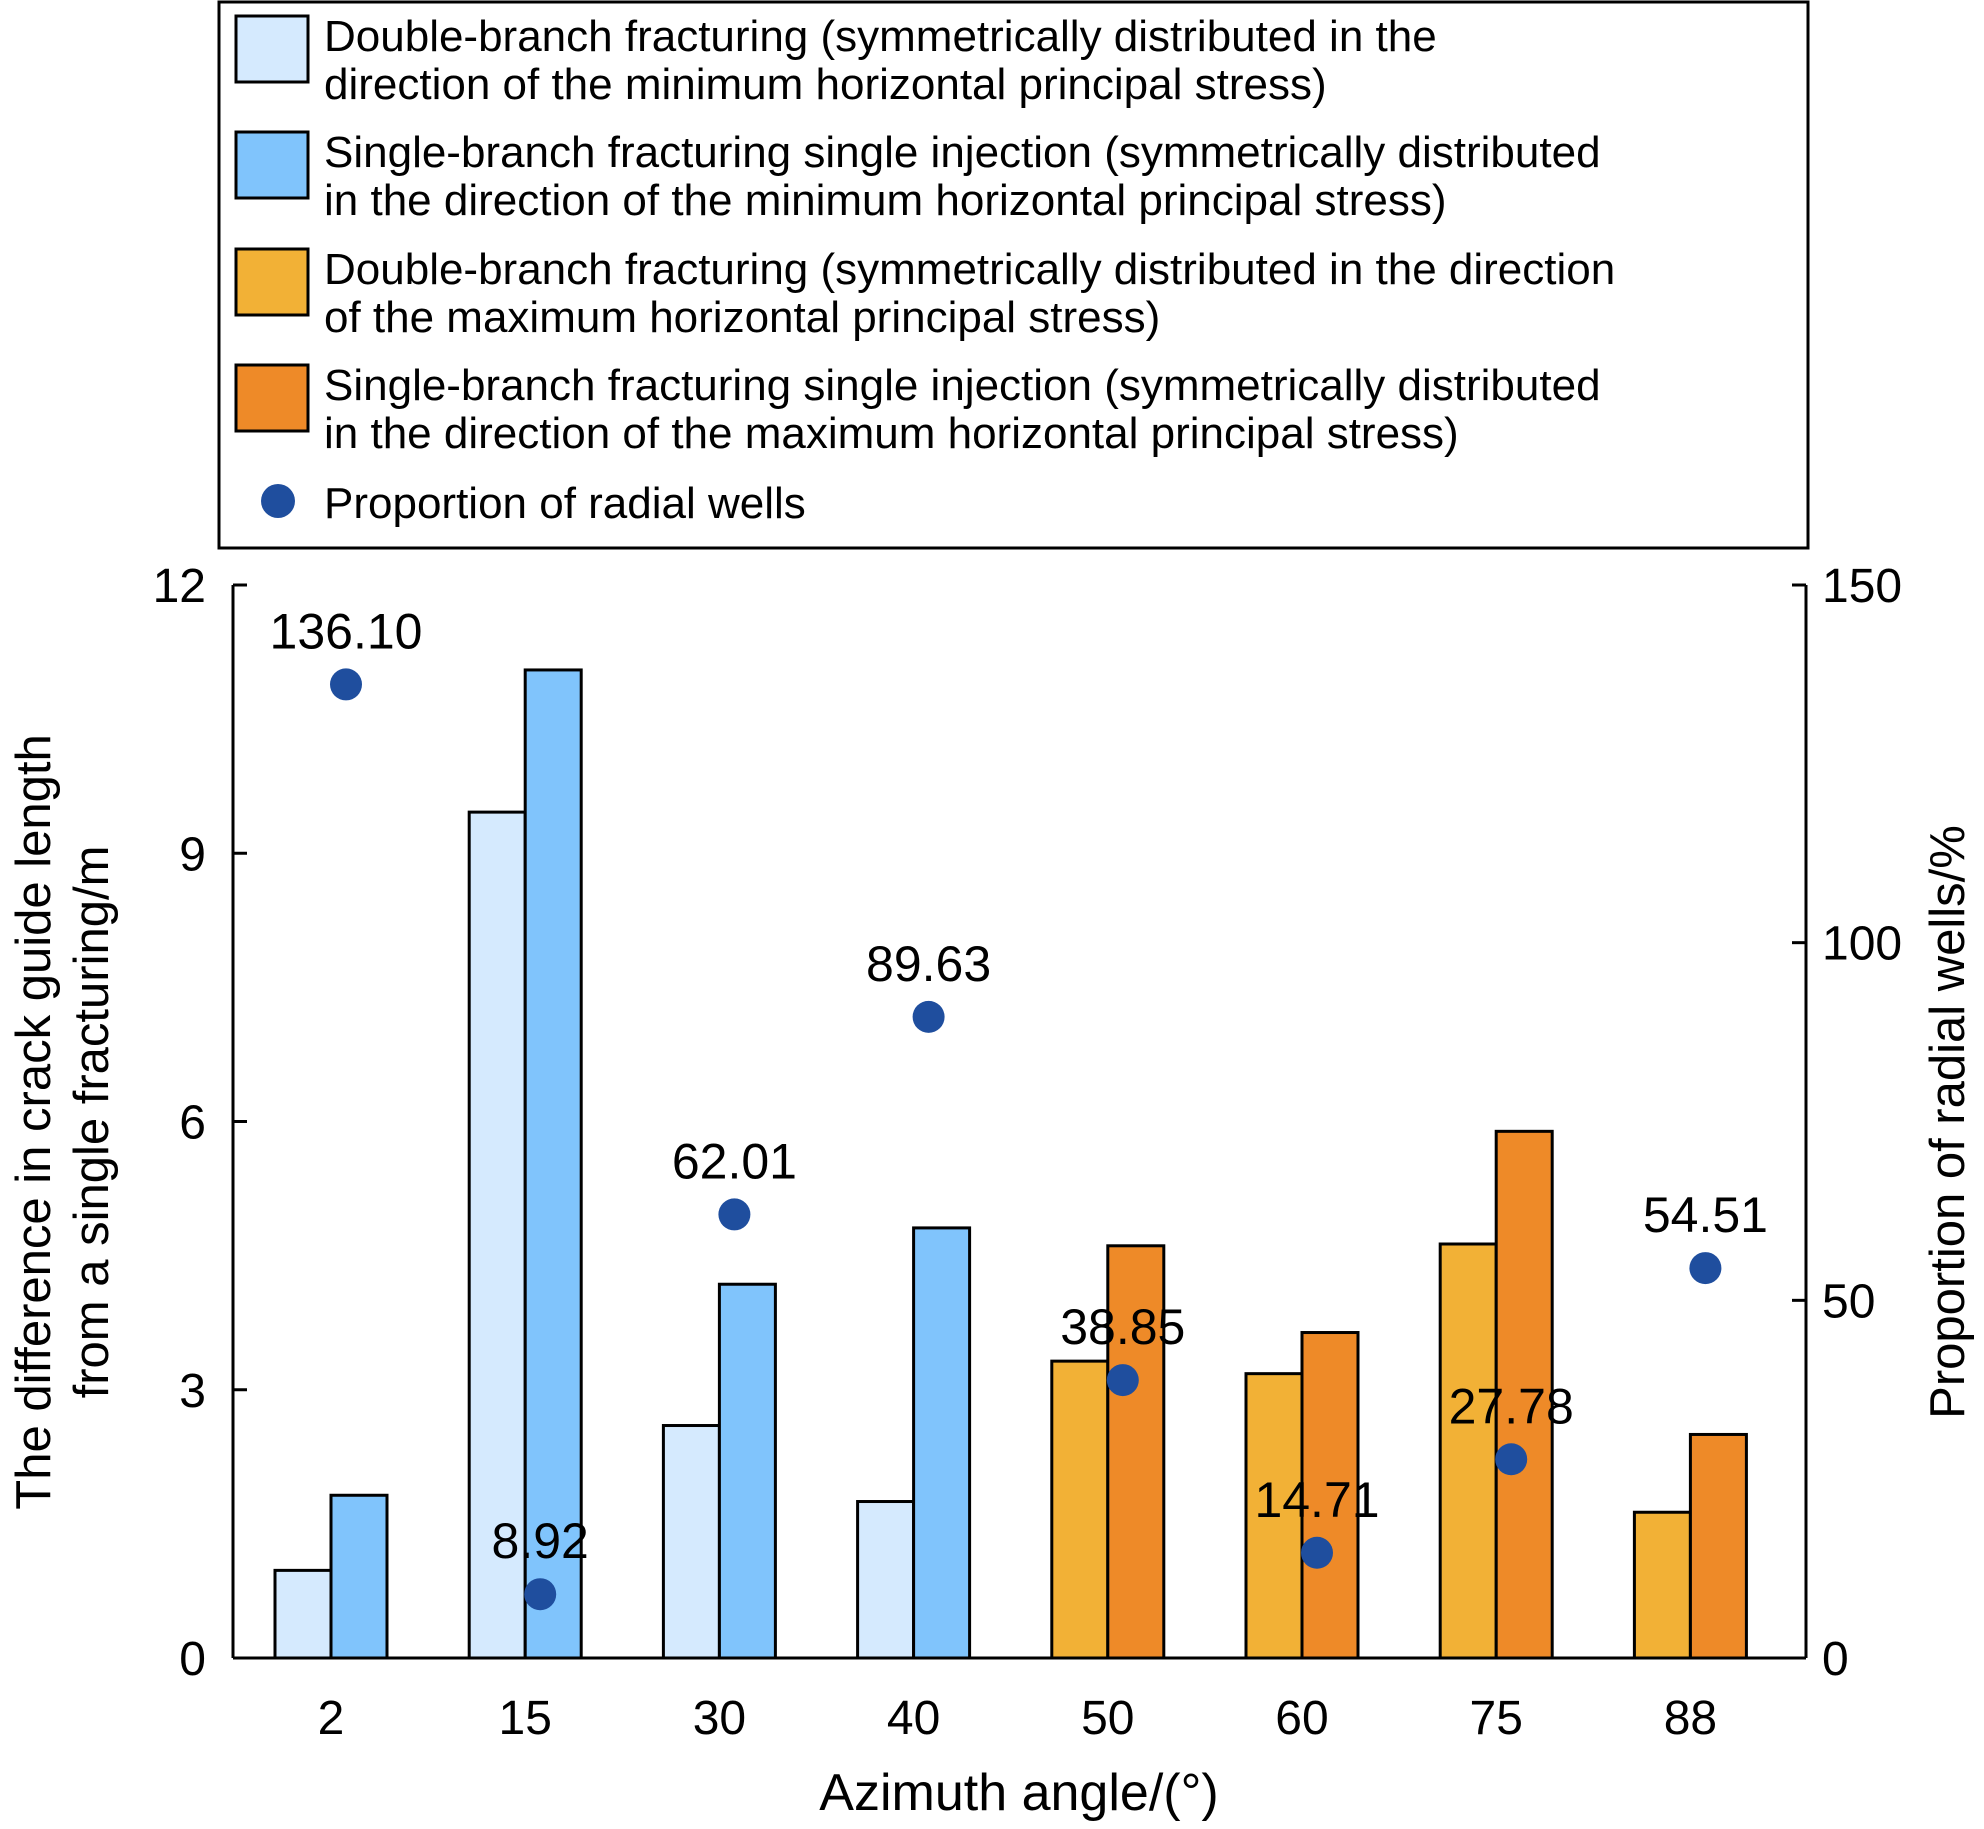 This screenshot has height=1829, width=1984. What do you see at coordinates (1690, 1718) in the screenshot?
I see `x-tick-label-88: 88` at bounding box center [1690, 1718].